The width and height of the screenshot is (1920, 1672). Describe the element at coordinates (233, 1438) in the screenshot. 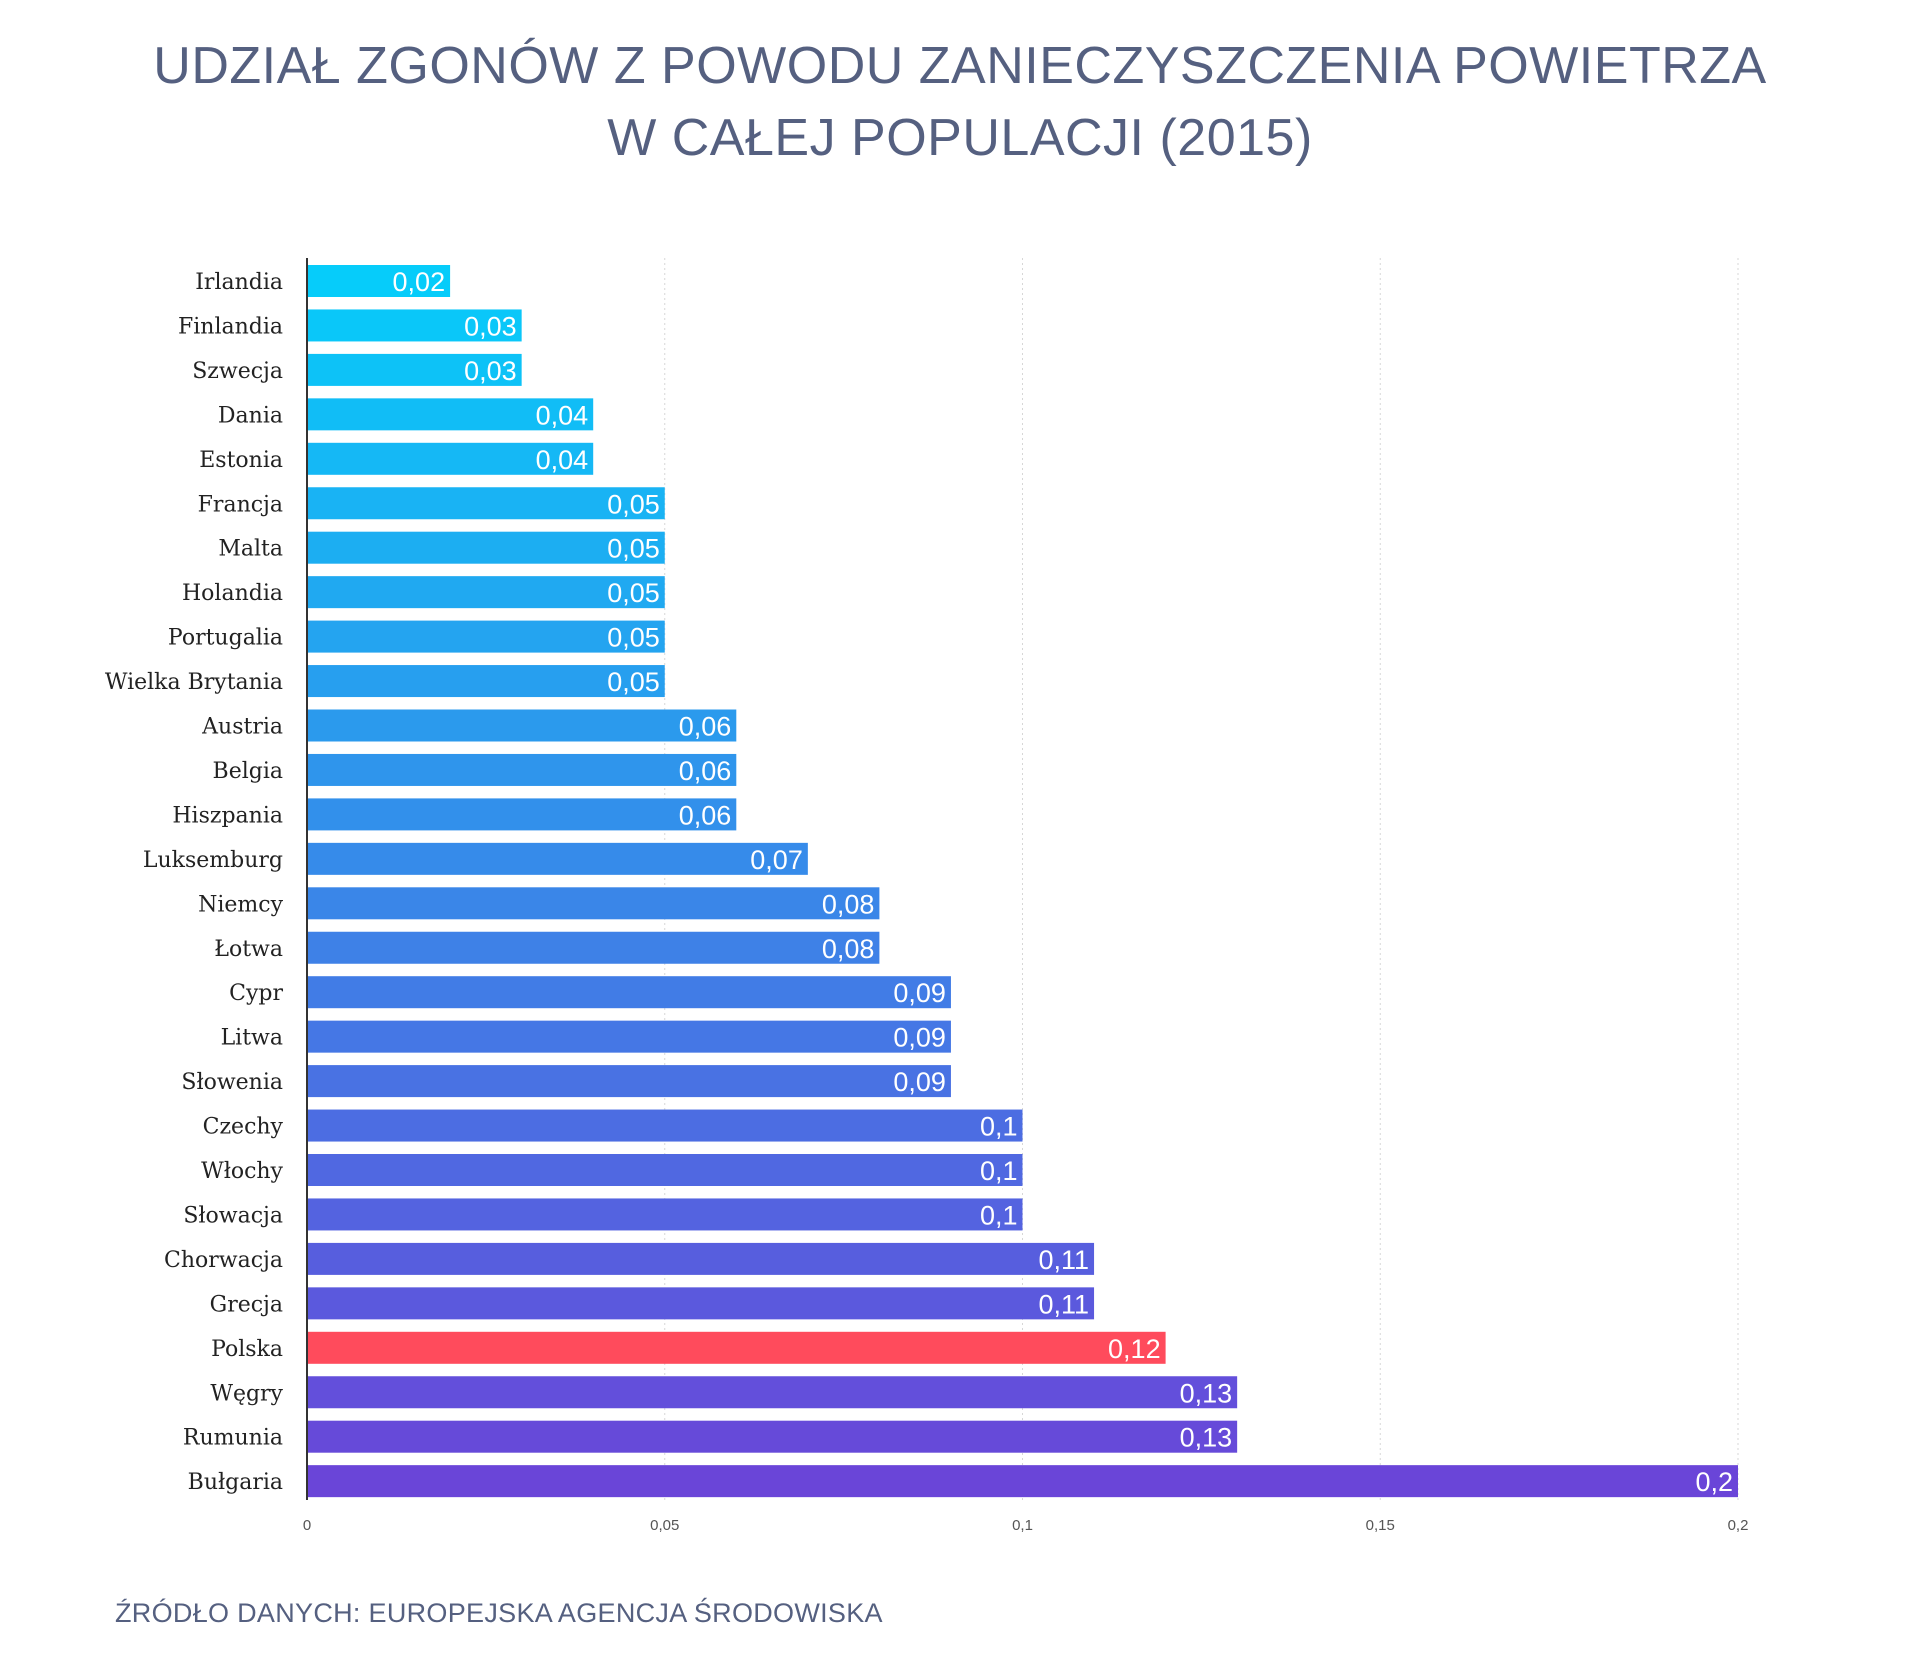

I see `category-label: Rumunia` at that location.